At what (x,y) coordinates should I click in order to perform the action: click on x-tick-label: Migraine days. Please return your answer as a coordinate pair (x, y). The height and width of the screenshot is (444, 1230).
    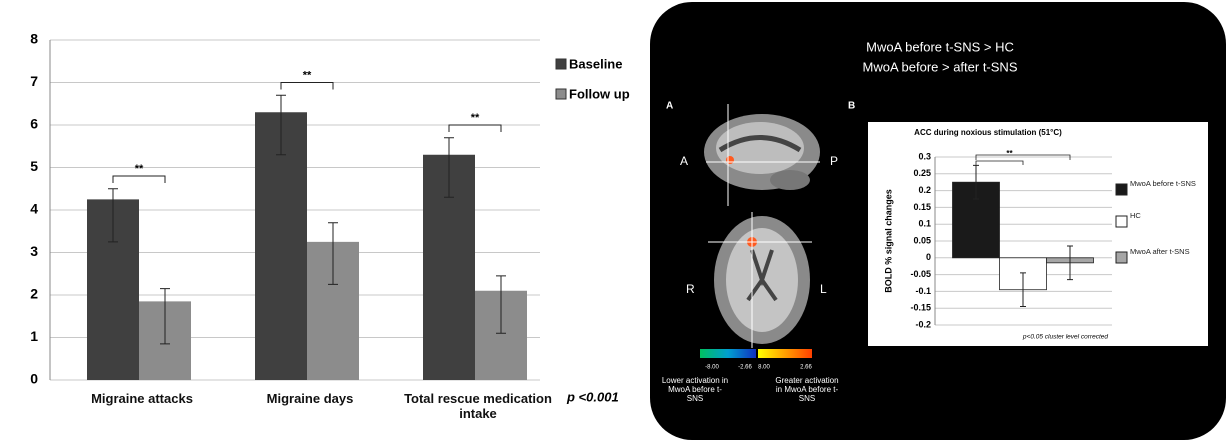
    Looking at the image, I should click on (310, 399).